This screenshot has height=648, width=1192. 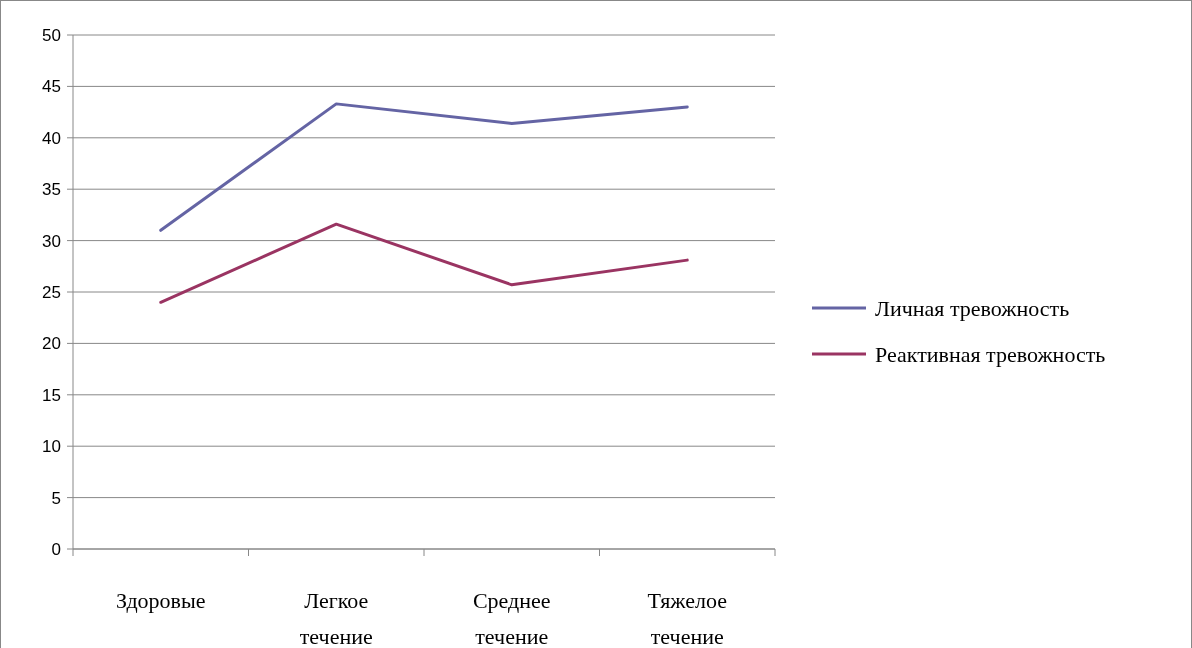 I want to click on legend-label: Реактивная тревожность, so click(x=990, y=354).